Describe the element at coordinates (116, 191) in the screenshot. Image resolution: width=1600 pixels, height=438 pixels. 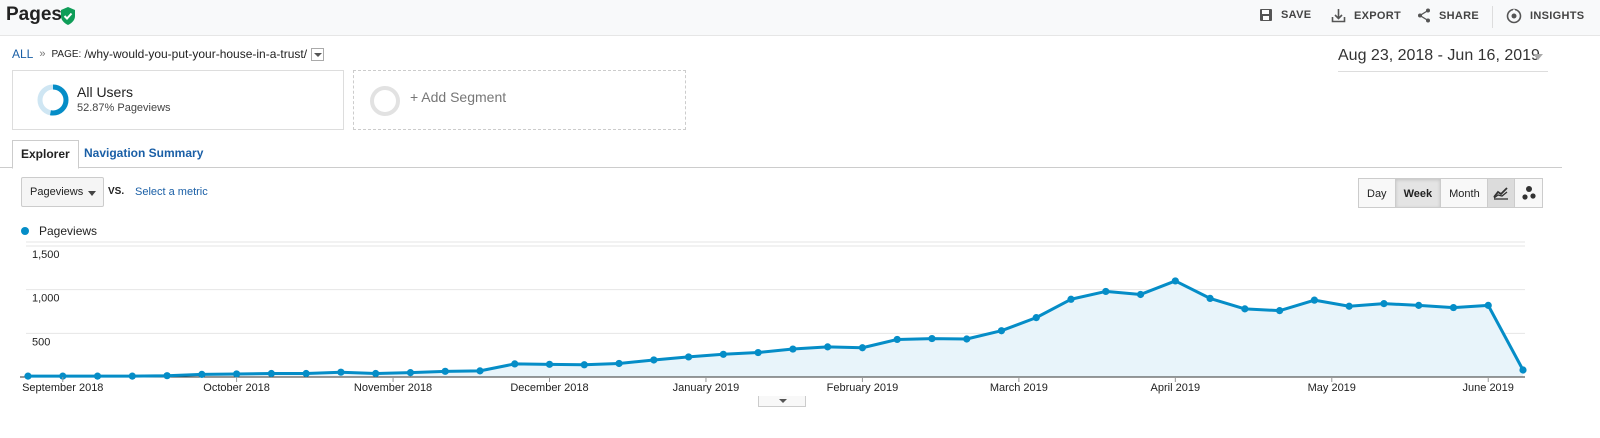
I see `vs-label: VS.` at that location.